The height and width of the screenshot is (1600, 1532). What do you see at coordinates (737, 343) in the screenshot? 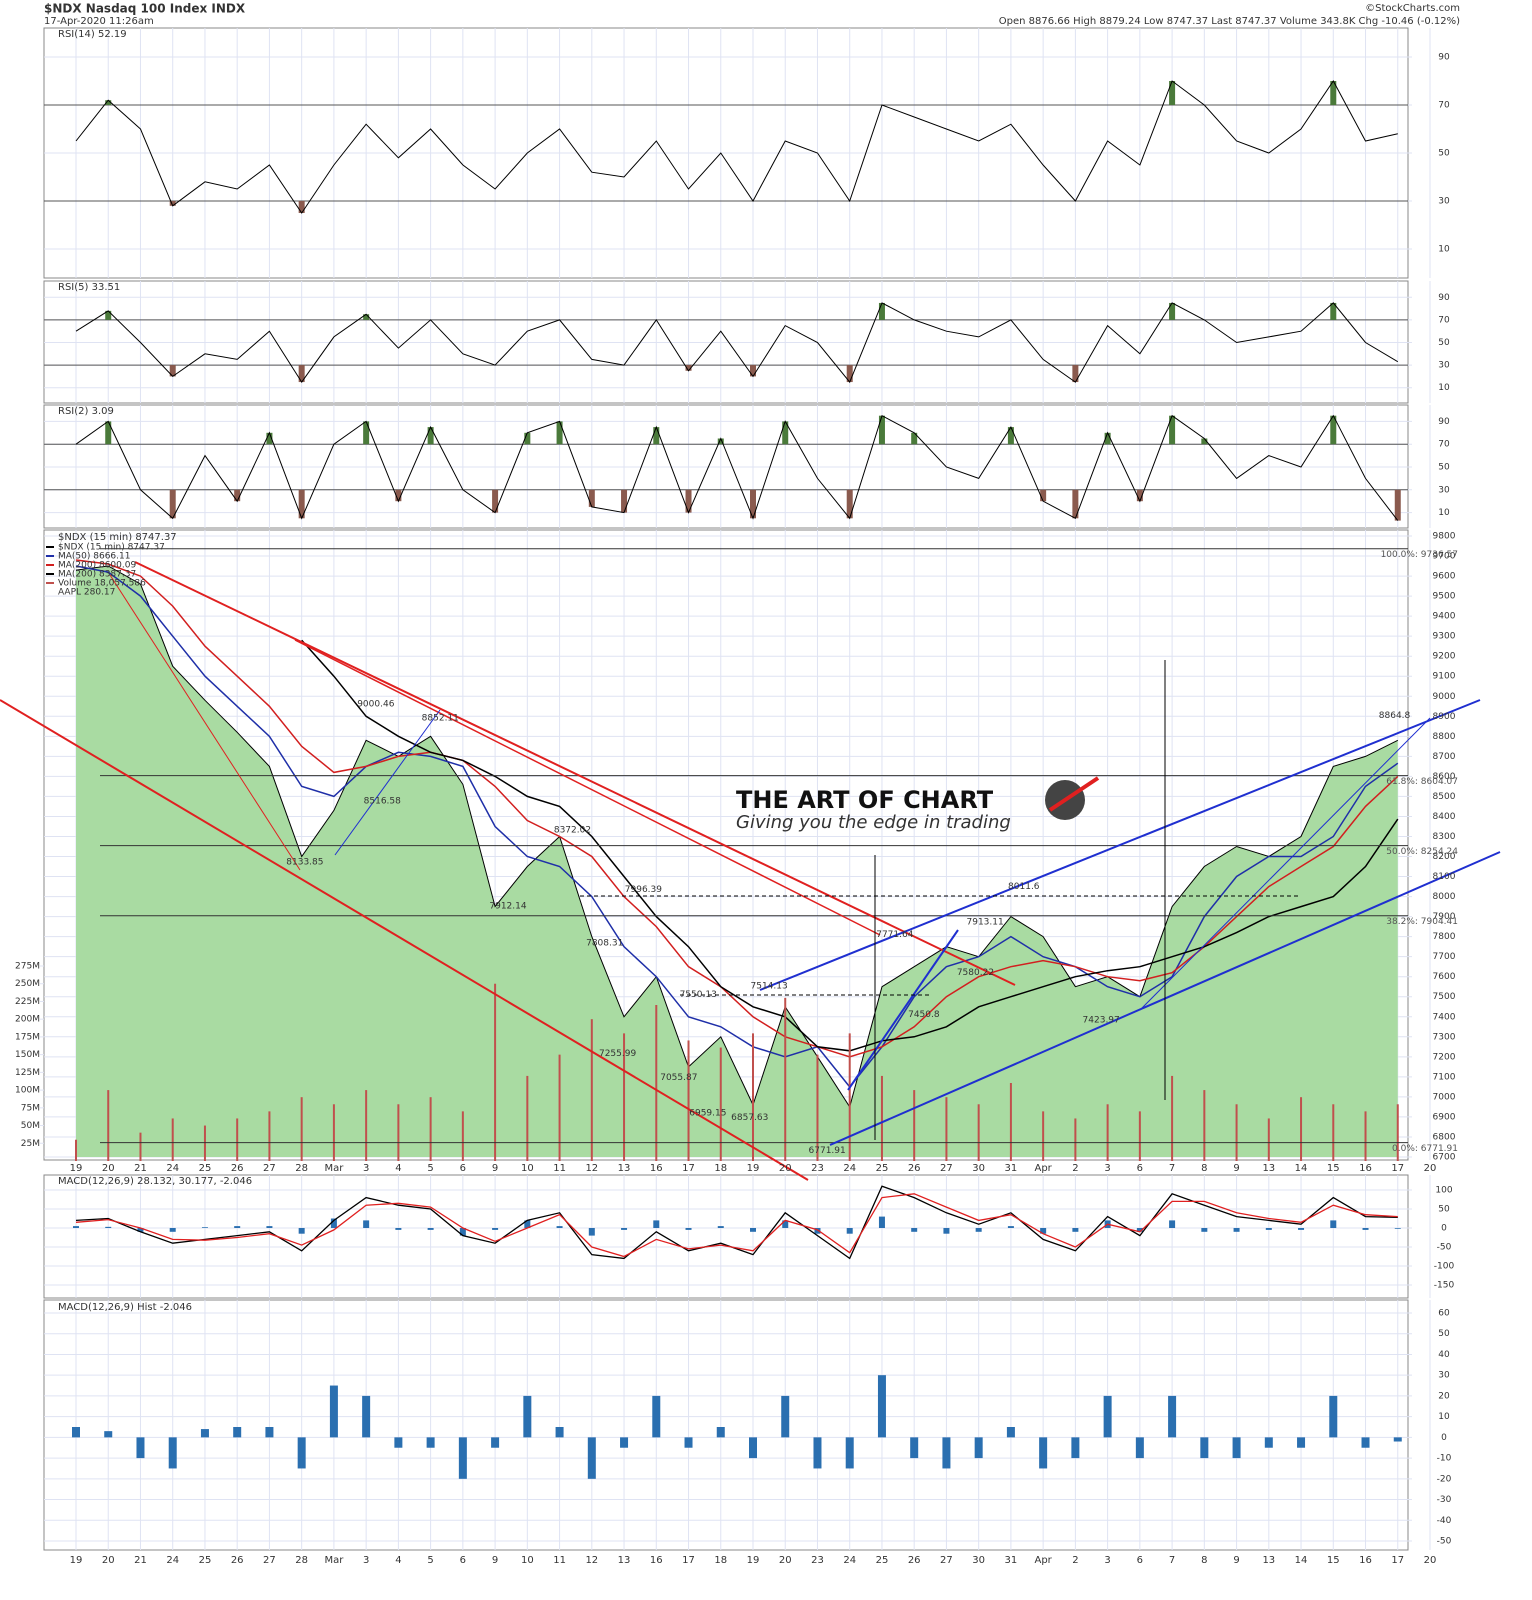
I see `rsi-line` at bounding box center [737, 343].